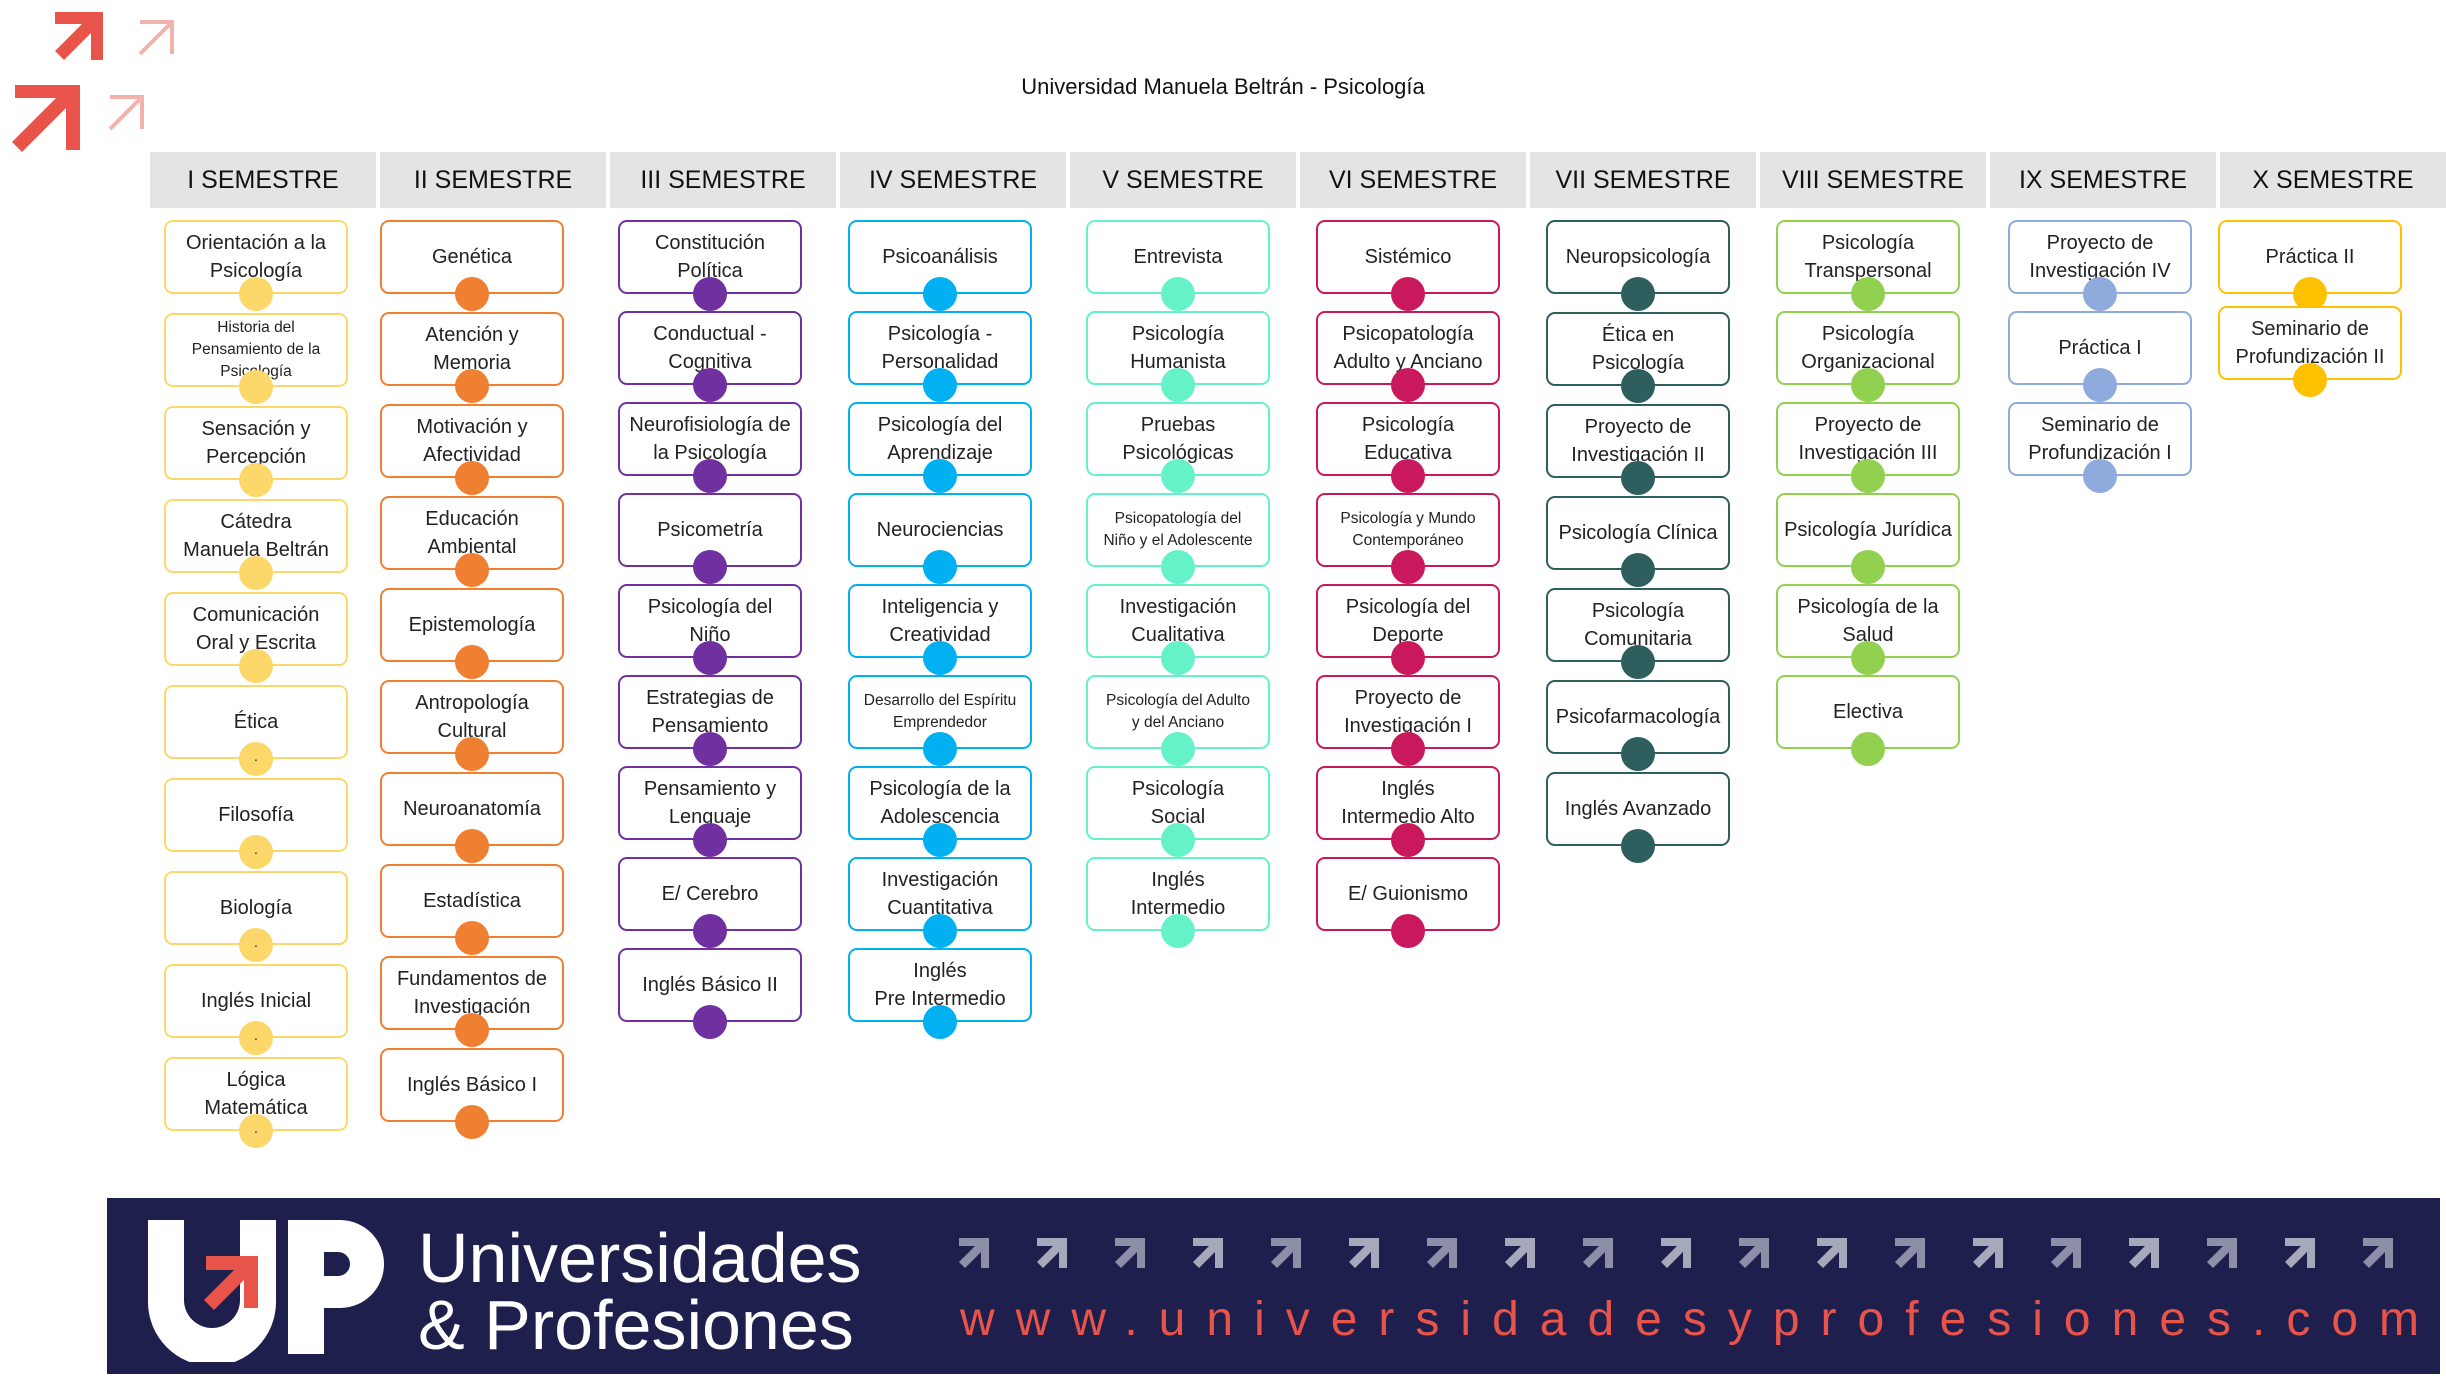  Describe the element at coordinates (2103, 180) in the screenshot. I see `semester-header: IX SEMESTRE` at that location.